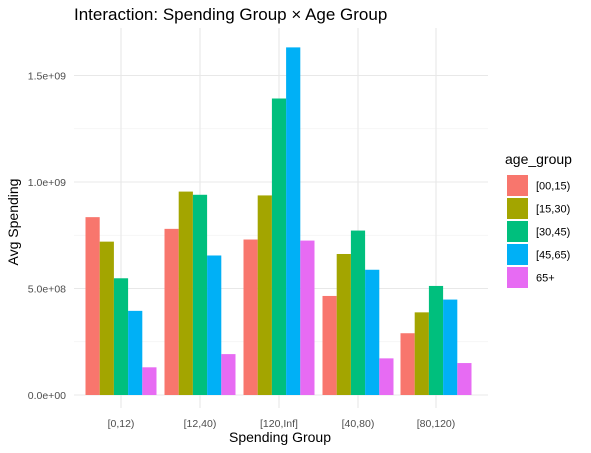 This screenshot has width=591, height=453. What do you see at coordinates (553, 210) in the screenshot?
I see `legend-label: [15,30)` at bounding box center [553, 210].